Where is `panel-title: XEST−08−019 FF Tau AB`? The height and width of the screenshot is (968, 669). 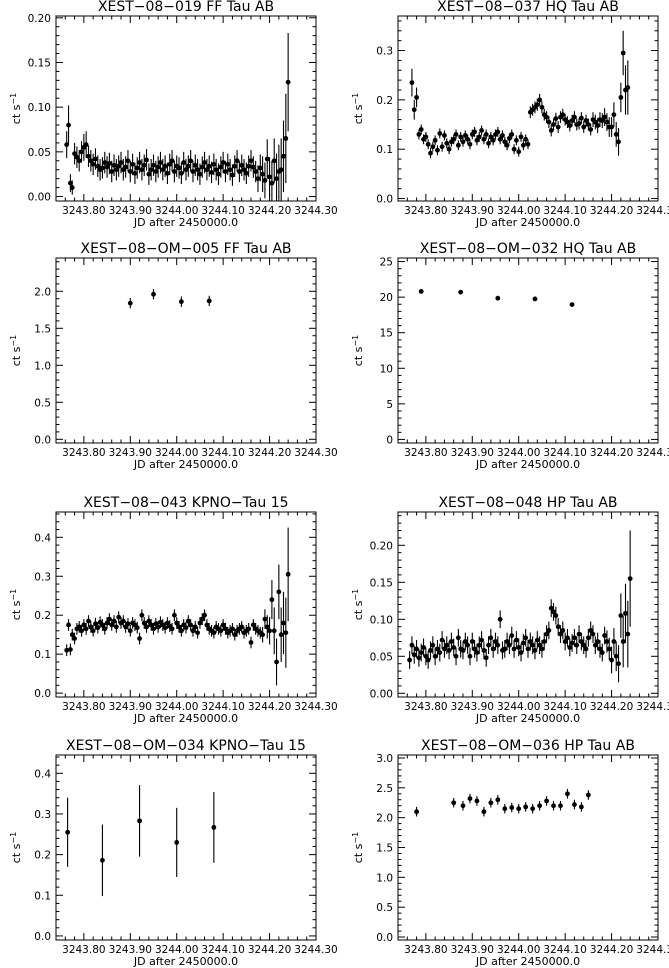
panel-title: XEST−08−019 FF Tau AB is located at coordinates (186, 7).